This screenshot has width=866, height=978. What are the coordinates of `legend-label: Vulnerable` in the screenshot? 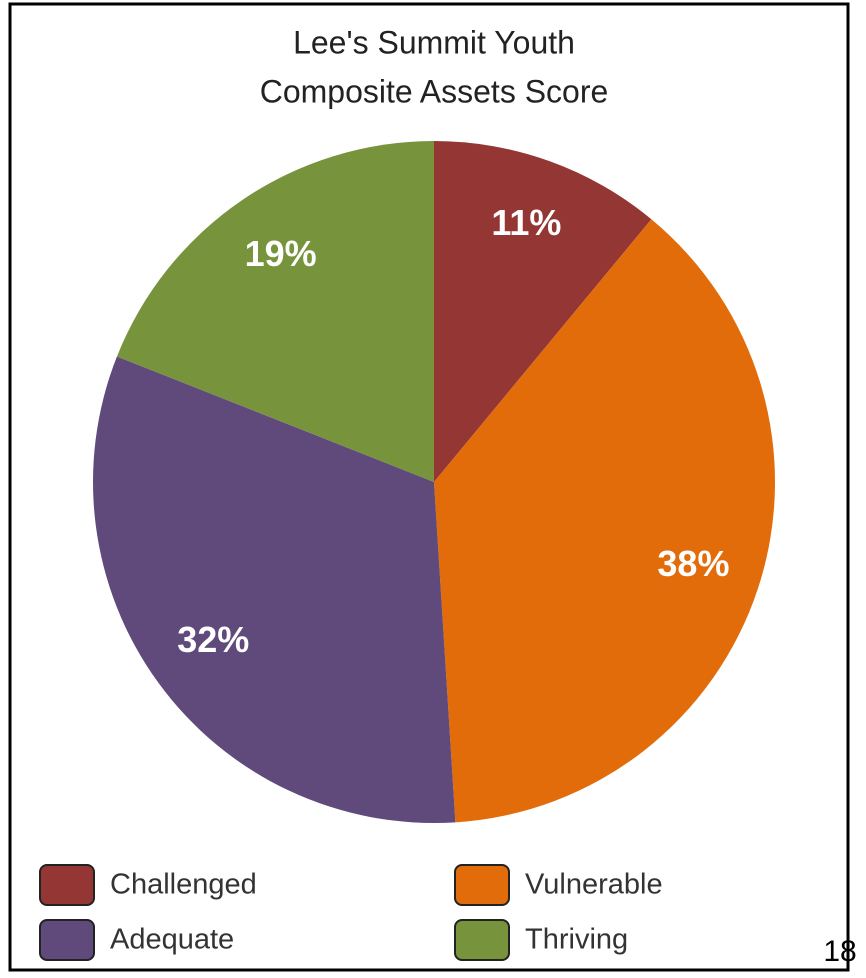 It's located at (594, 885).